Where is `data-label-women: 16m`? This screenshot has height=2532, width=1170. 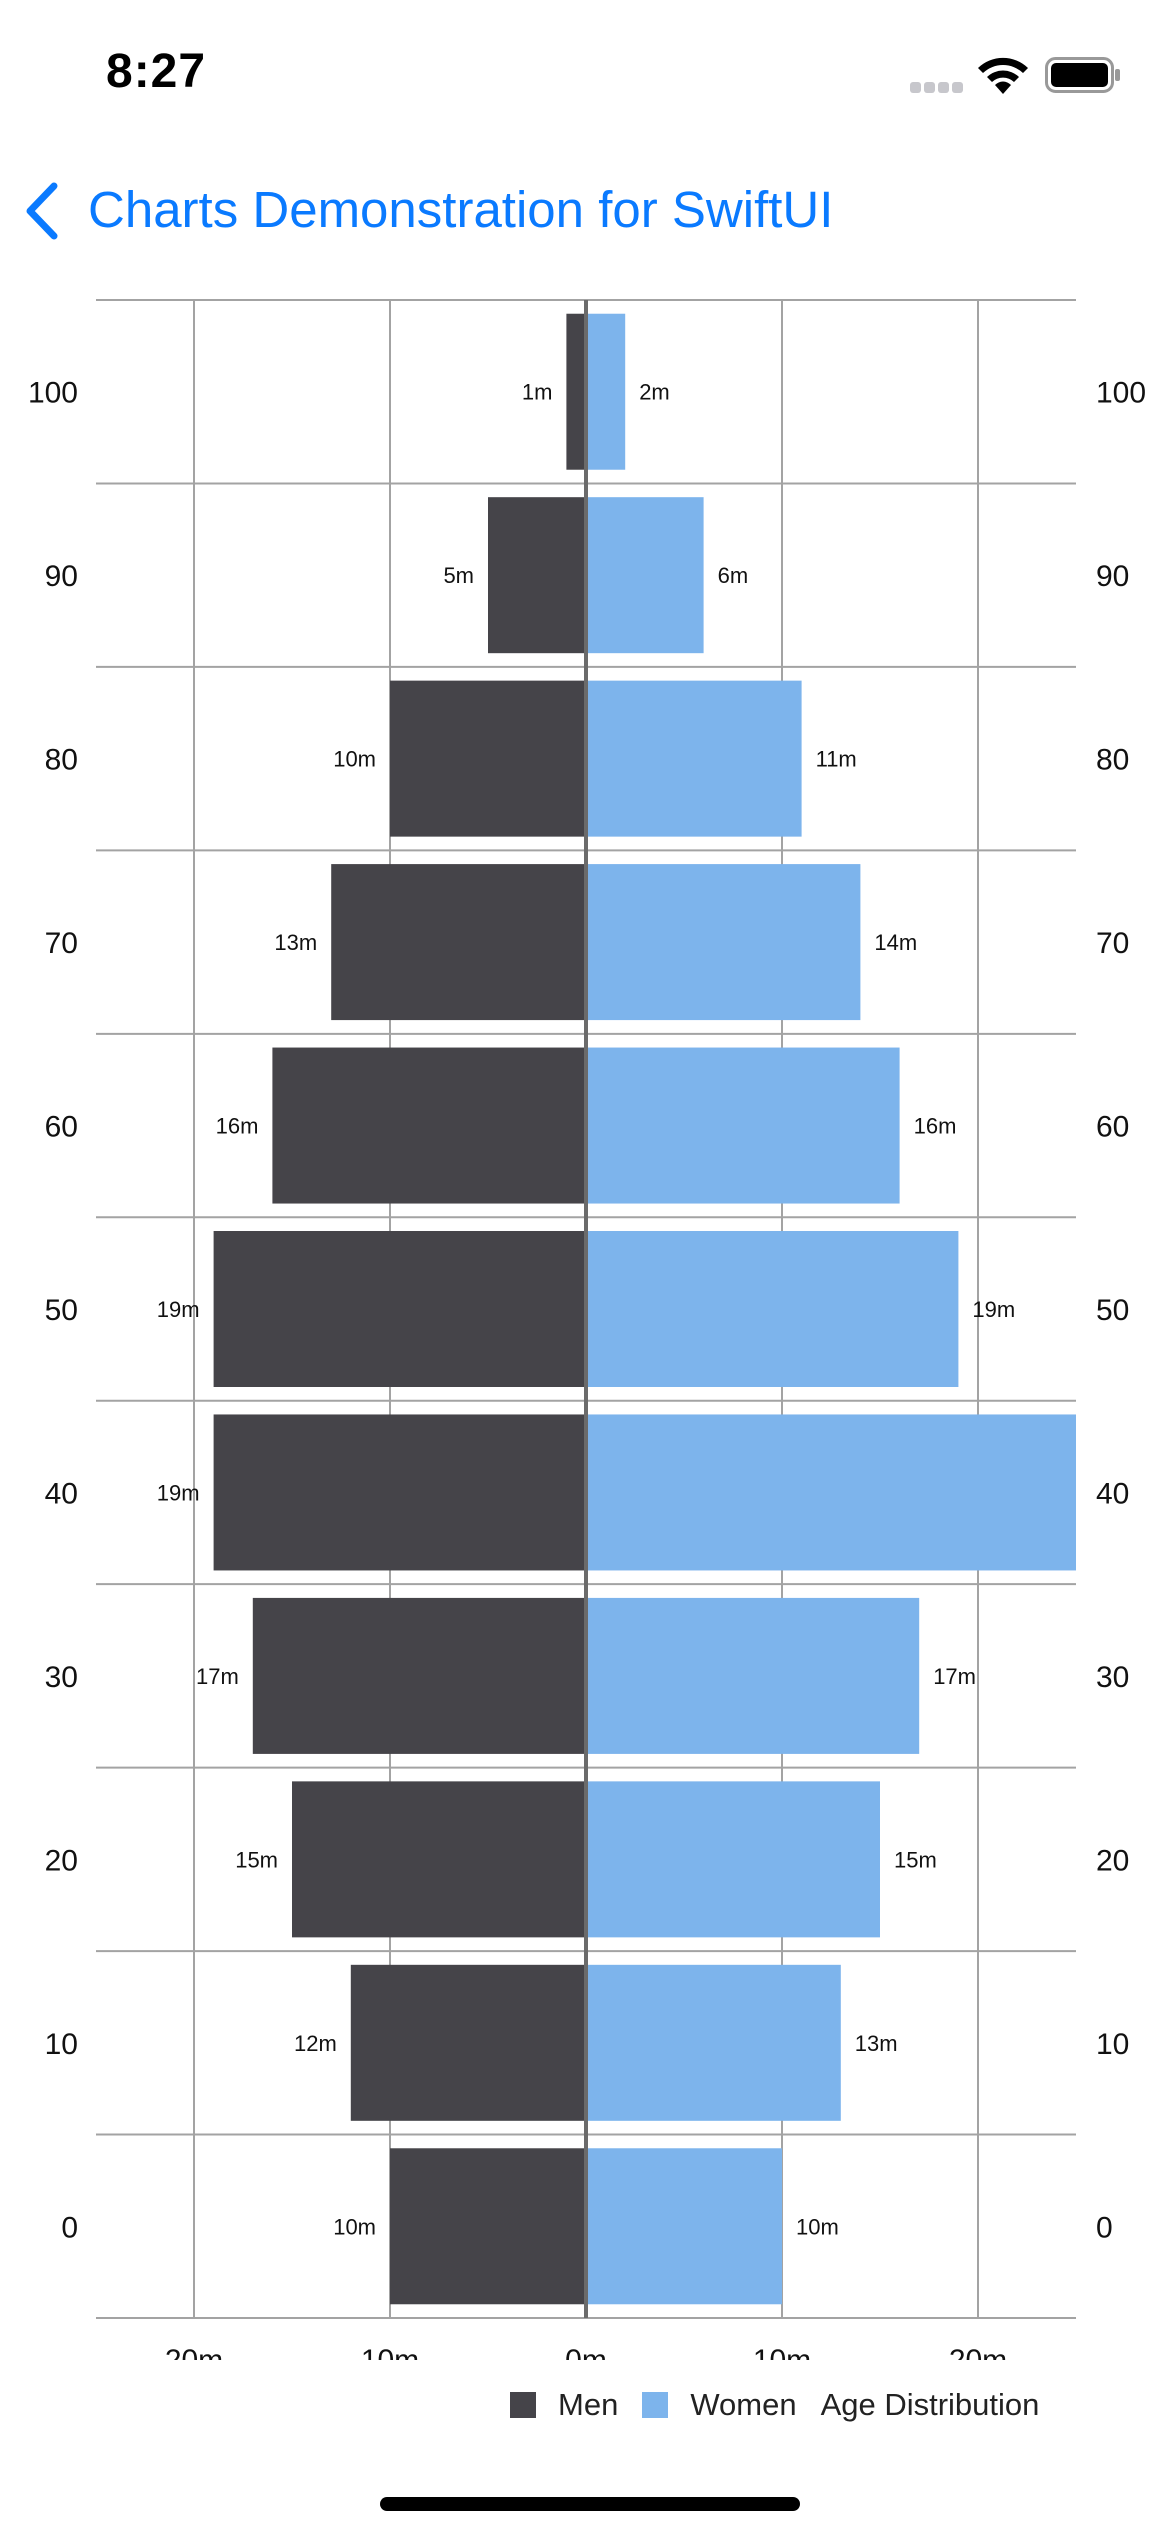 data-label-women: 16m is located at coordinates (935, 1126).